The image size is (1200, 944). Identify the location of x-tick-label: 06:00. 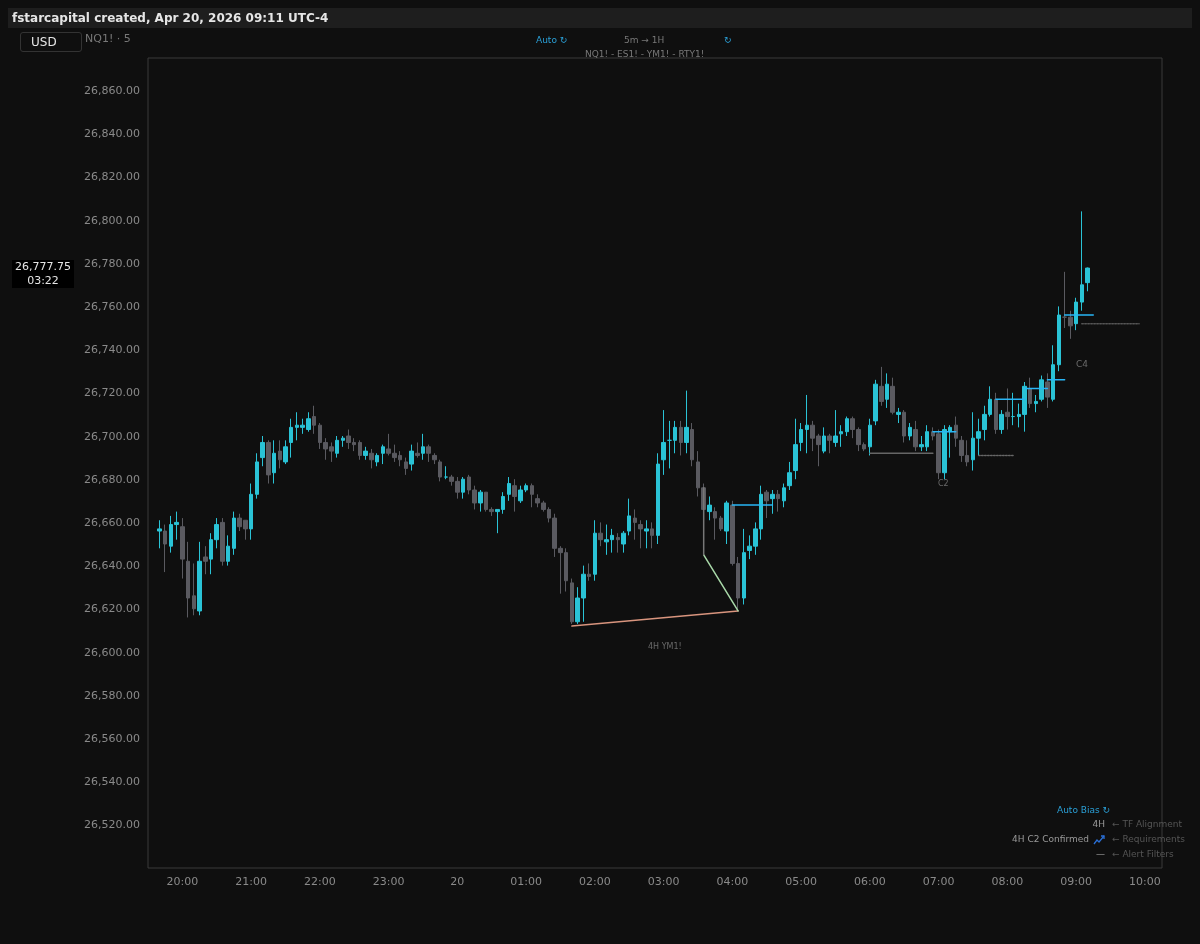
(869, 881).